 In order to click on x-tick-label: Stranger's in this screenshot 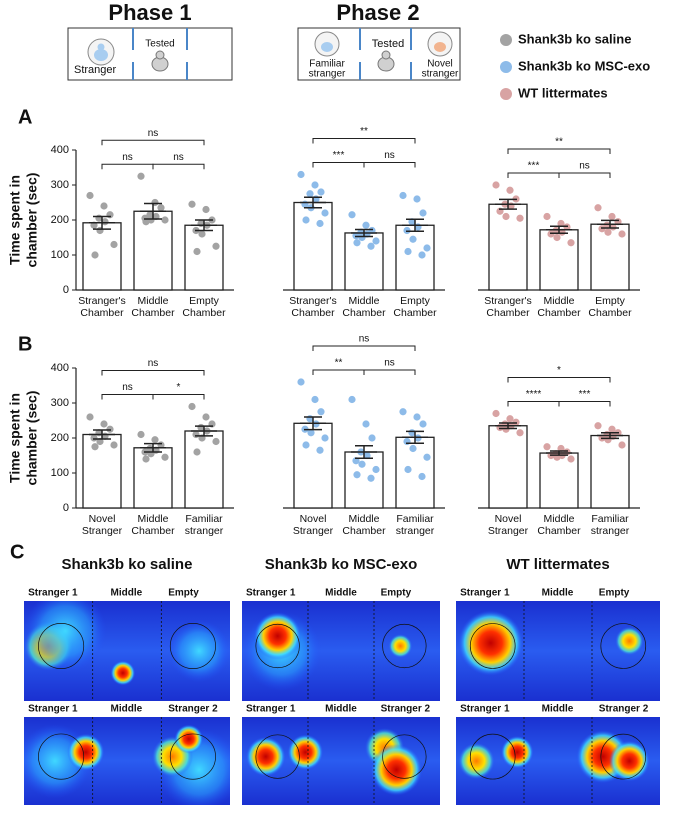, I will do `click(508, 301)`.